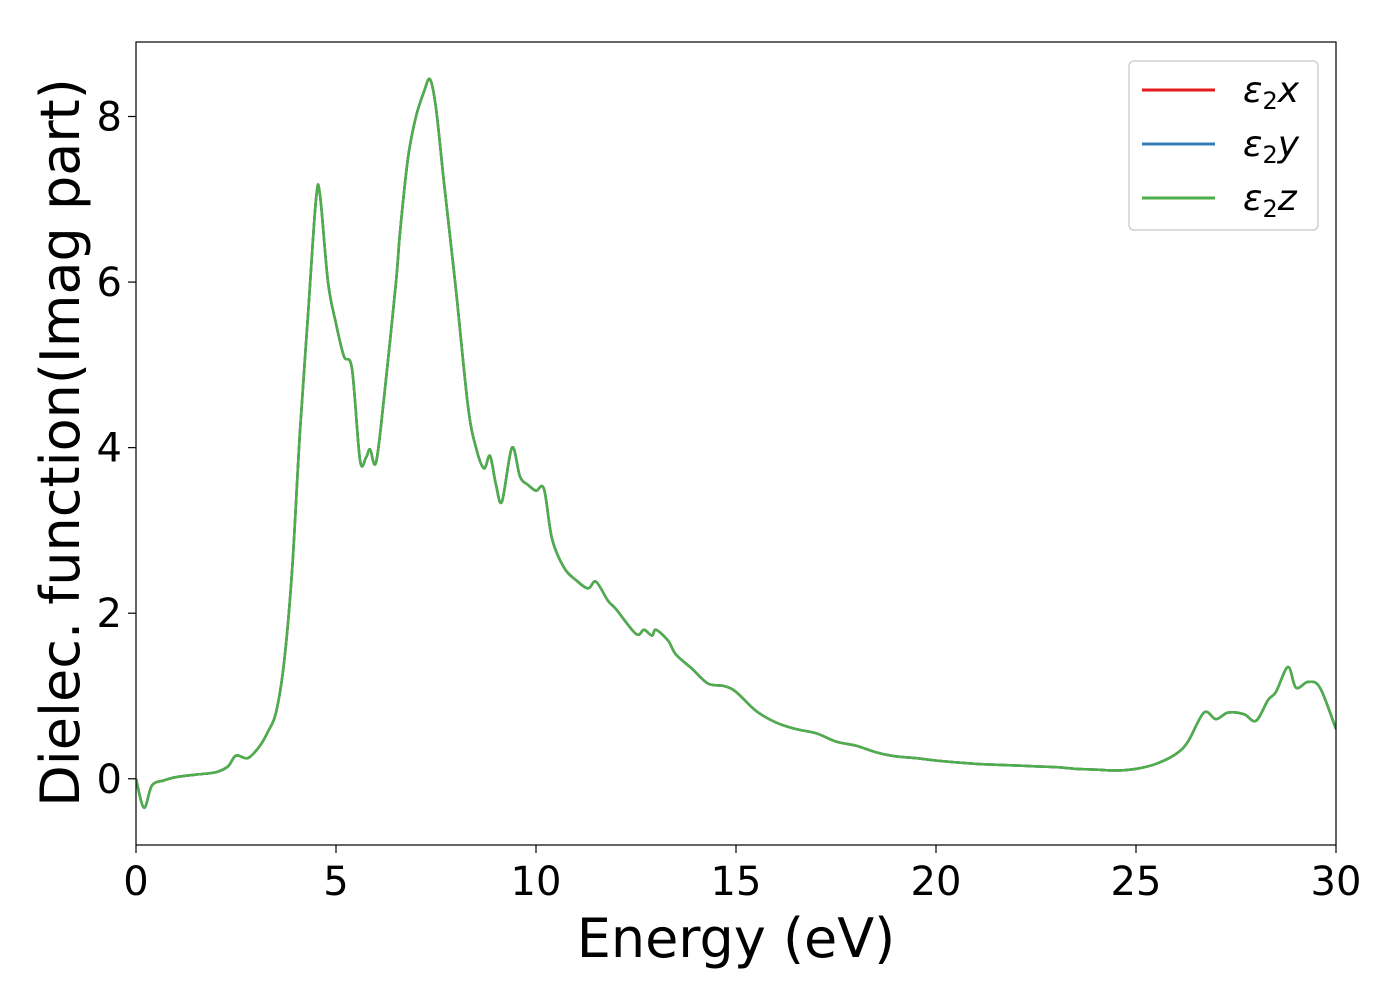  I want to click on x-tick-label: 5, so click(335, 882).